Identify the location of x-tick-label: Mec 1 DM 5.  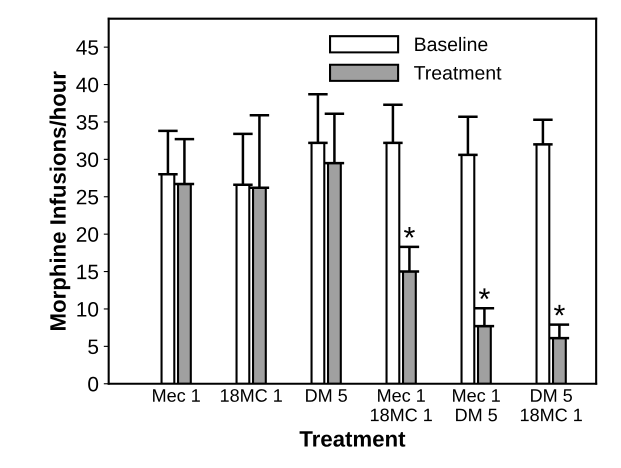
(476, 405).